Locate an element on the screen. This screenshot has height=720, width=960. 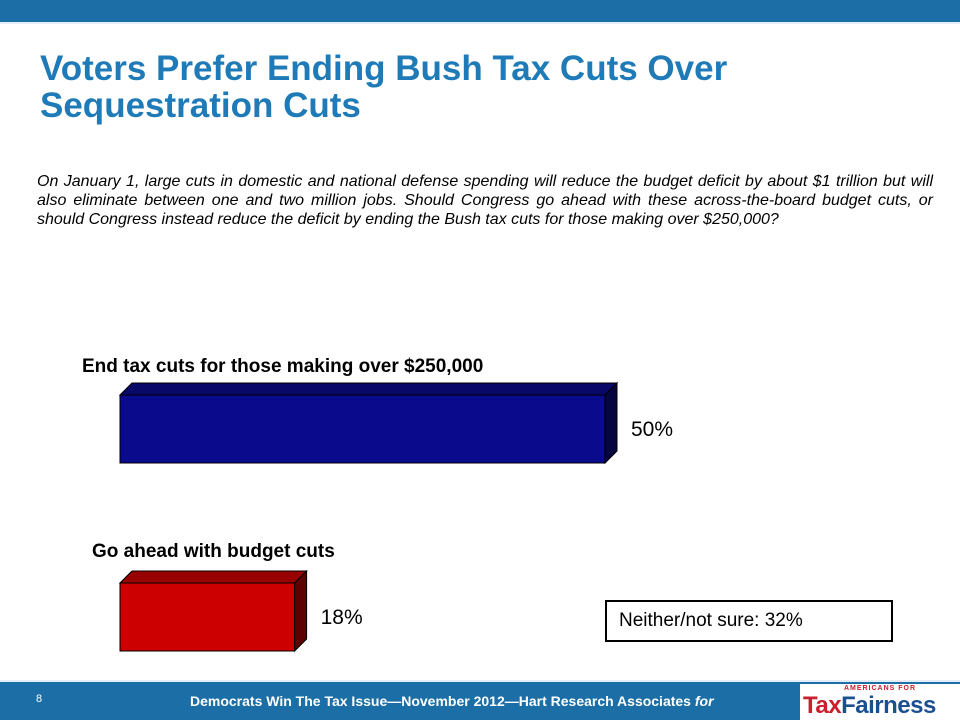
americans-for-tax-fairness-logo: AMERICANS FOR TaxFairness is located at coordinates (880, 702).